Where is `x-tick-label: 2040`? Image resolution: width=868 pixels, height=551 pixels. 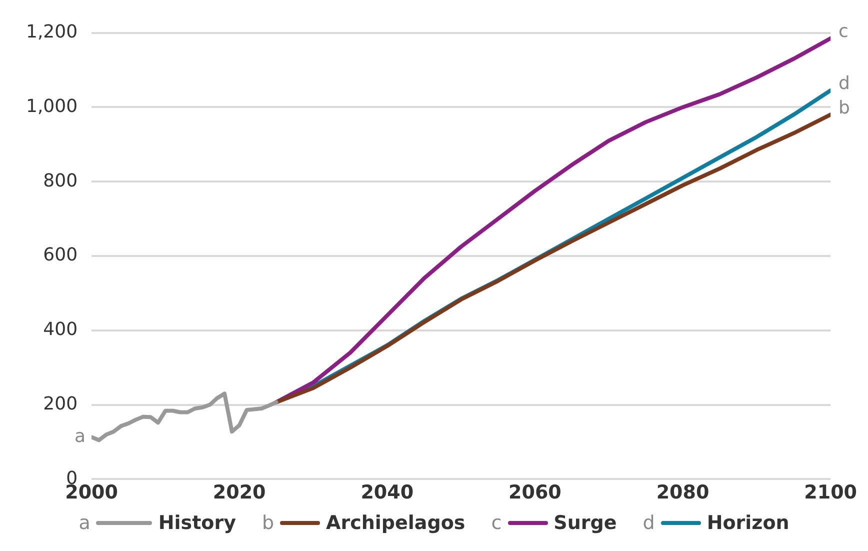
x-tick-label: 2040 is located at coordinates (387, 493).